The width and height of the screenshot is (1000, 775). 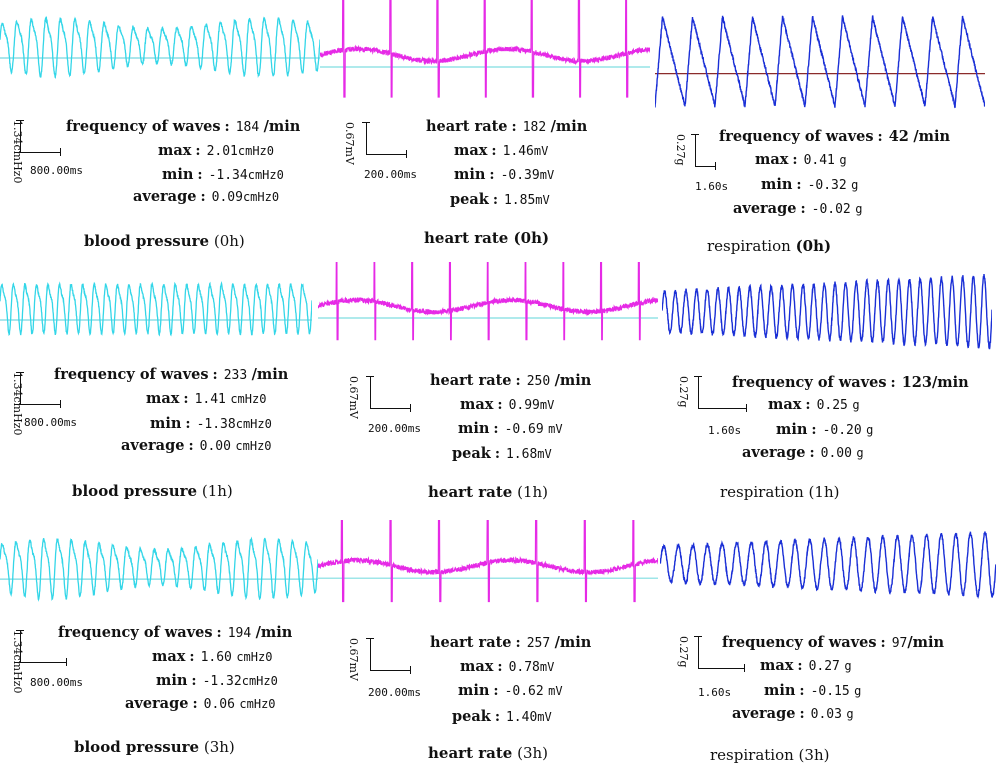 I want to click on stat-heart-rate: heart rate:250 /min, so click(x=511, y=380).